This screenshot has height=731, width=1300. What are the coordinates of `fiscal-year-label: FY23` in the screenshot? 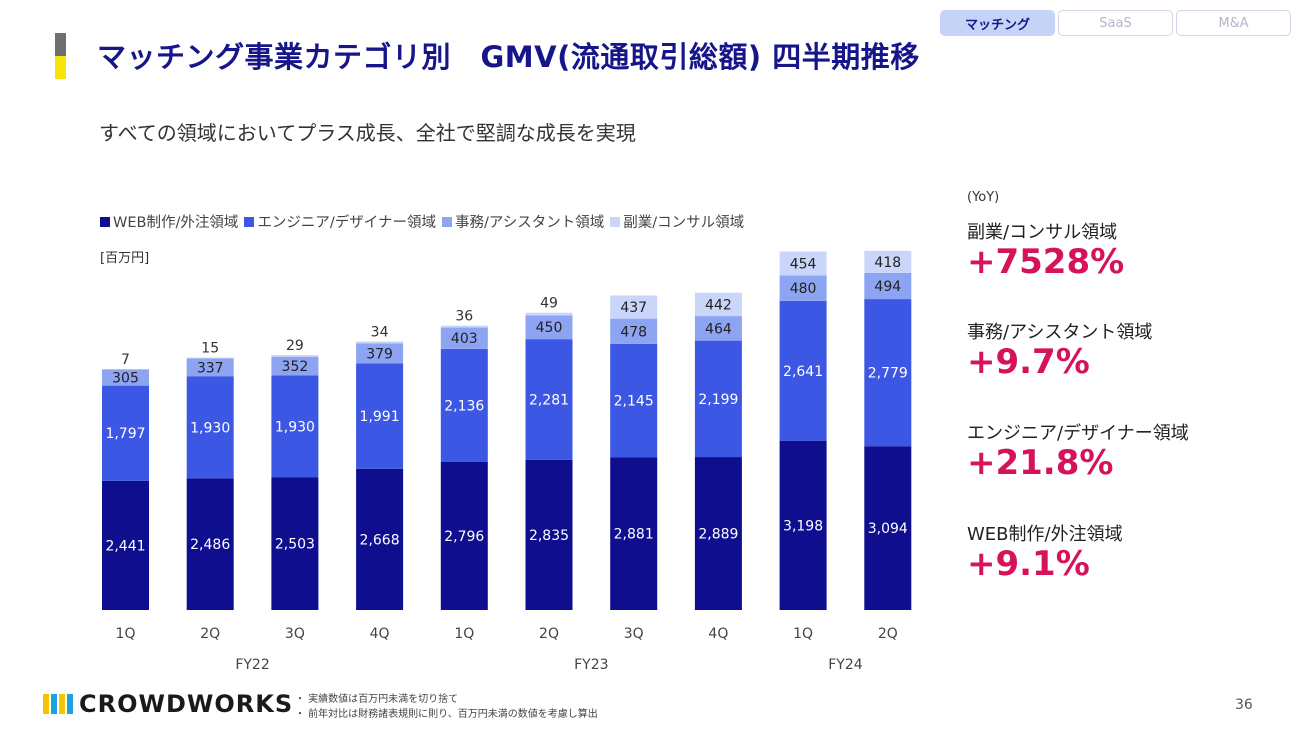 It's located at (591, 665).